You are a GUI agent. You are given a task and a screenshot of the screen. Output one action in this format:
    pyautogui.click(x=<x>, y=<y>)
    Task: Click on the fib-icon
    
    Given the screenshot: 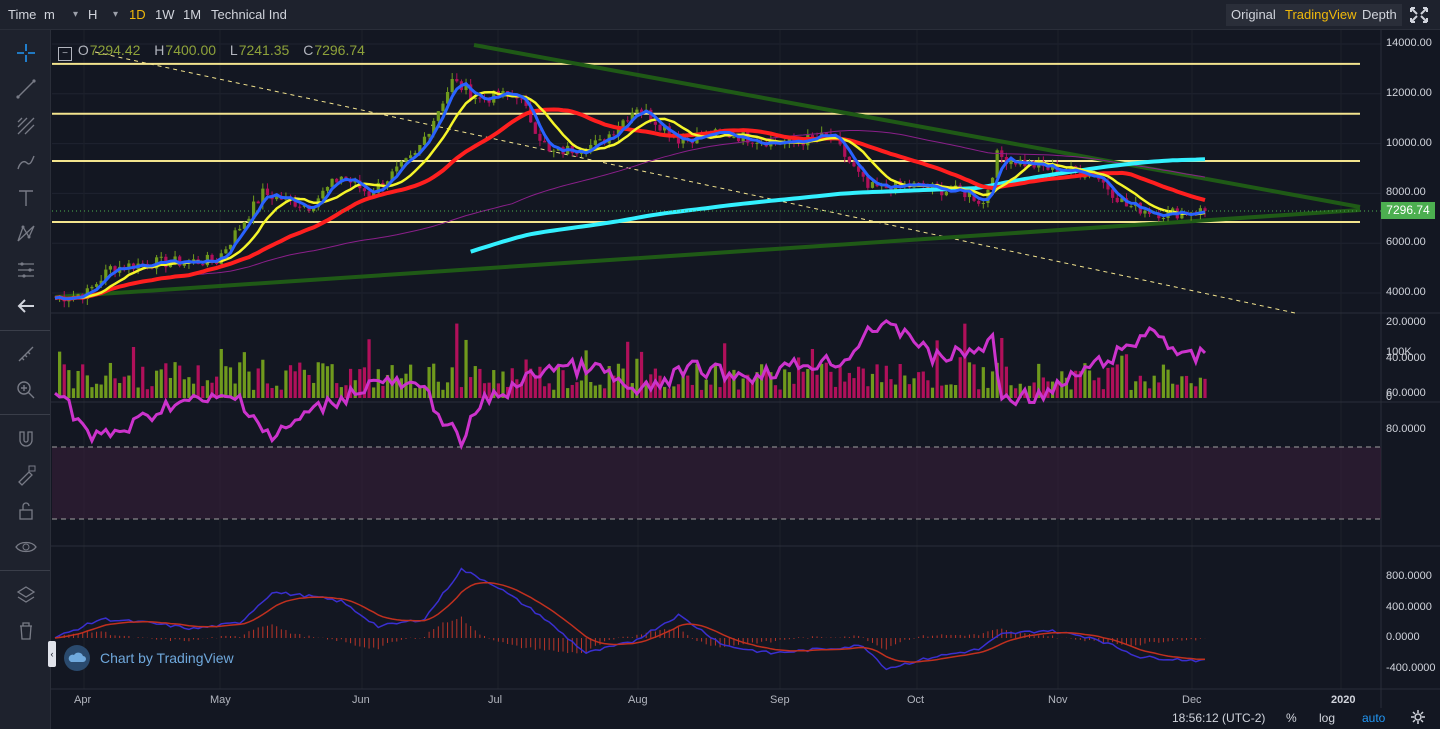 What is the action you would take?
    pyautogui.click(x=26, y=126)
    